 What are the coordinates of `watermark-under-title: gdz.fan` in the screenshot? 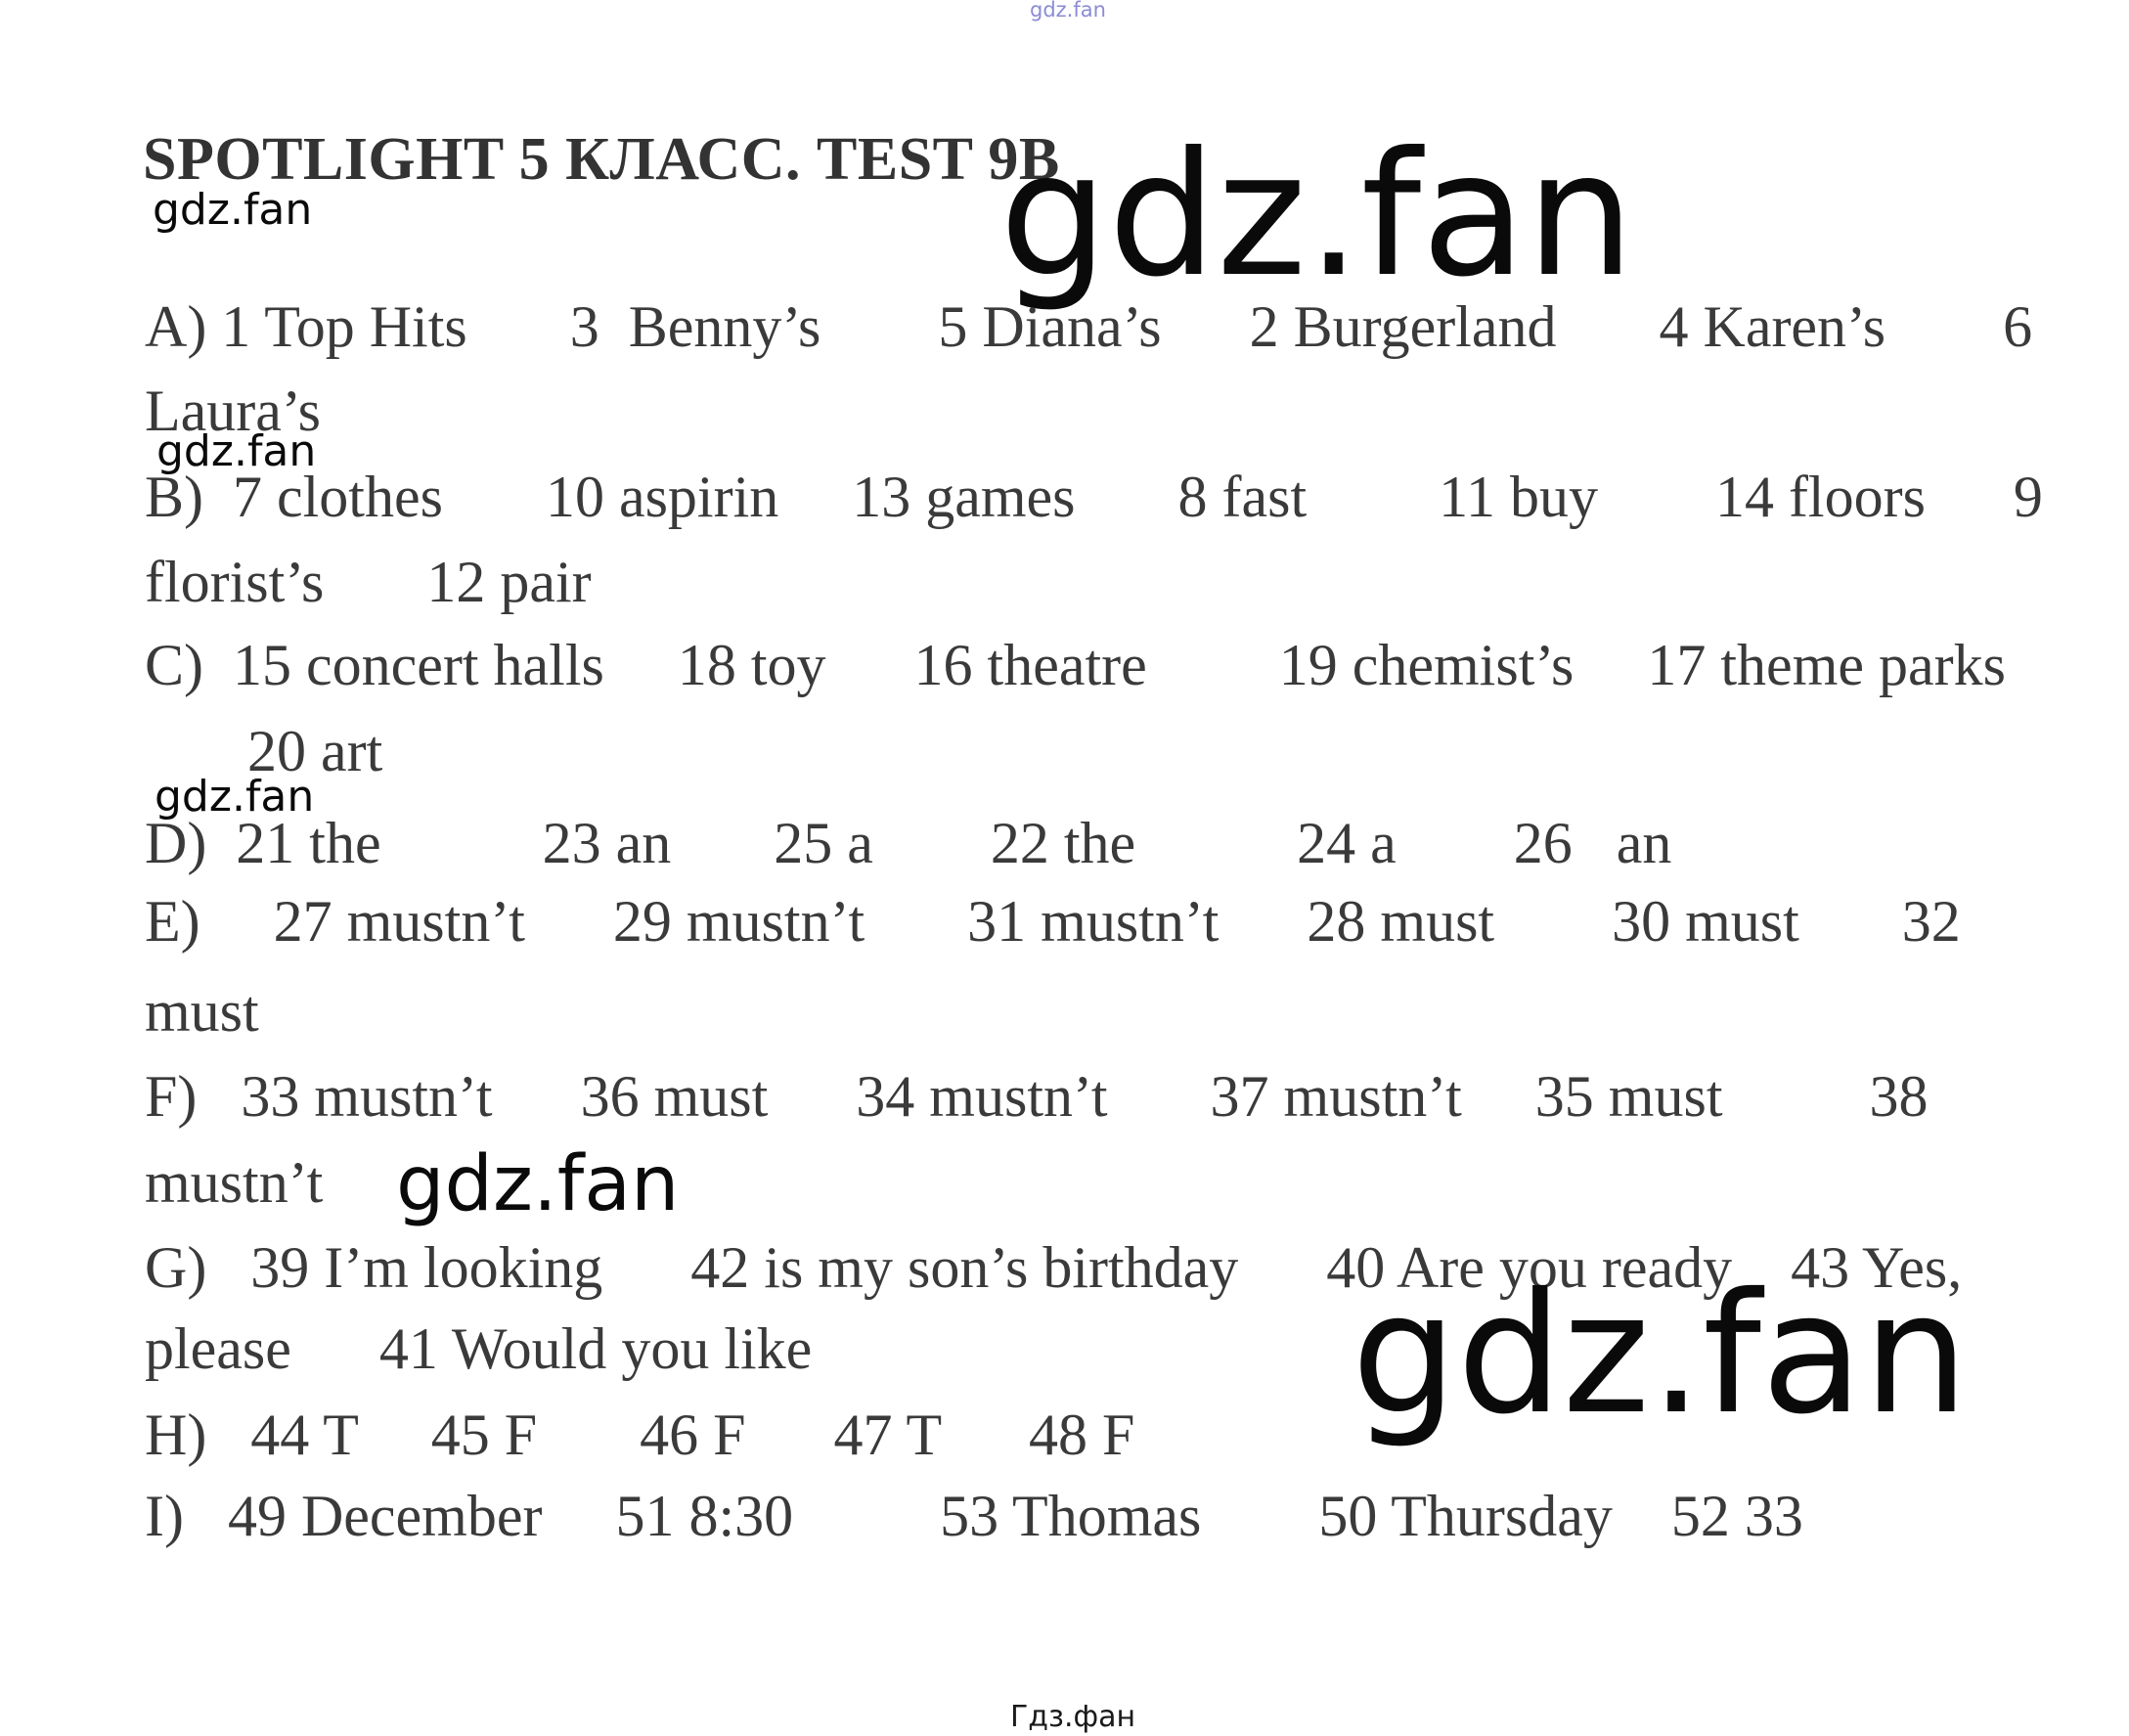 It's located at (233, 210).